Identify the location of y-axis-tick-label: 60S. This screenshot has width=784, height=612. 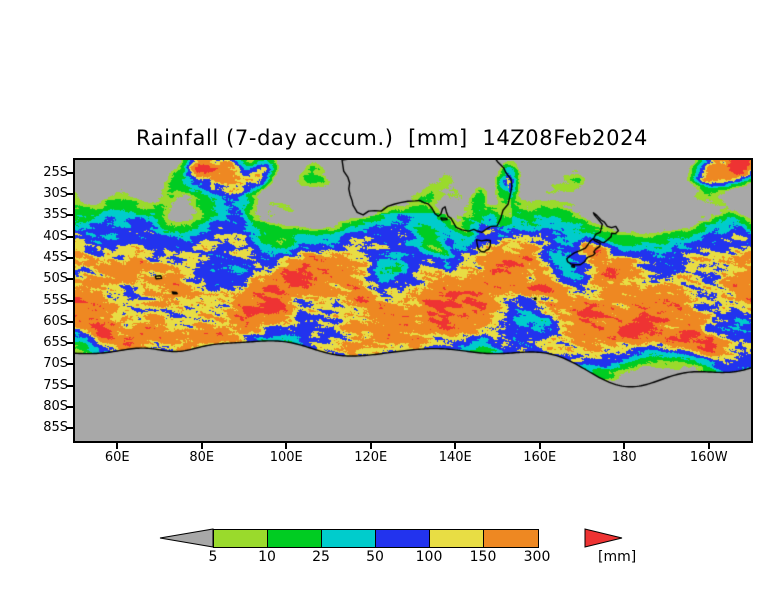
(55, 321).